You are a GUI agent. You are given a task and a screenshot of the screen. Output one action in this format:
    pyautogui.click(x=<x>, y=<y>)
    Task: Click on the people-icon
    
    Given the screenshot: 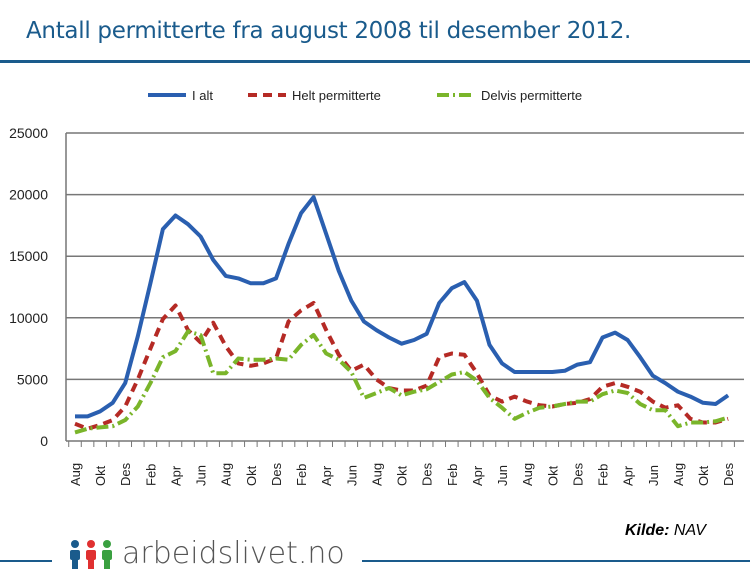 What is the action you would take?
    pyautogui.click(x=91, y=554)
    